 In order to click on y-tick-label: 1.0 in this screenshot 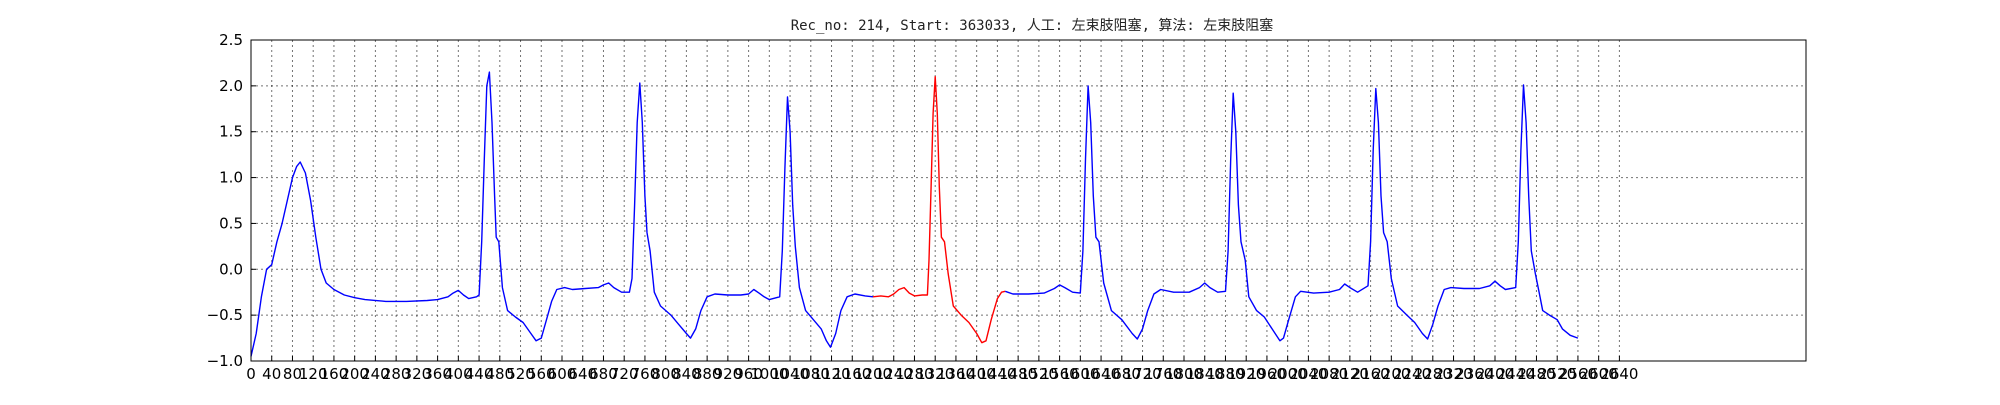, I will do `click(231, 178)`.